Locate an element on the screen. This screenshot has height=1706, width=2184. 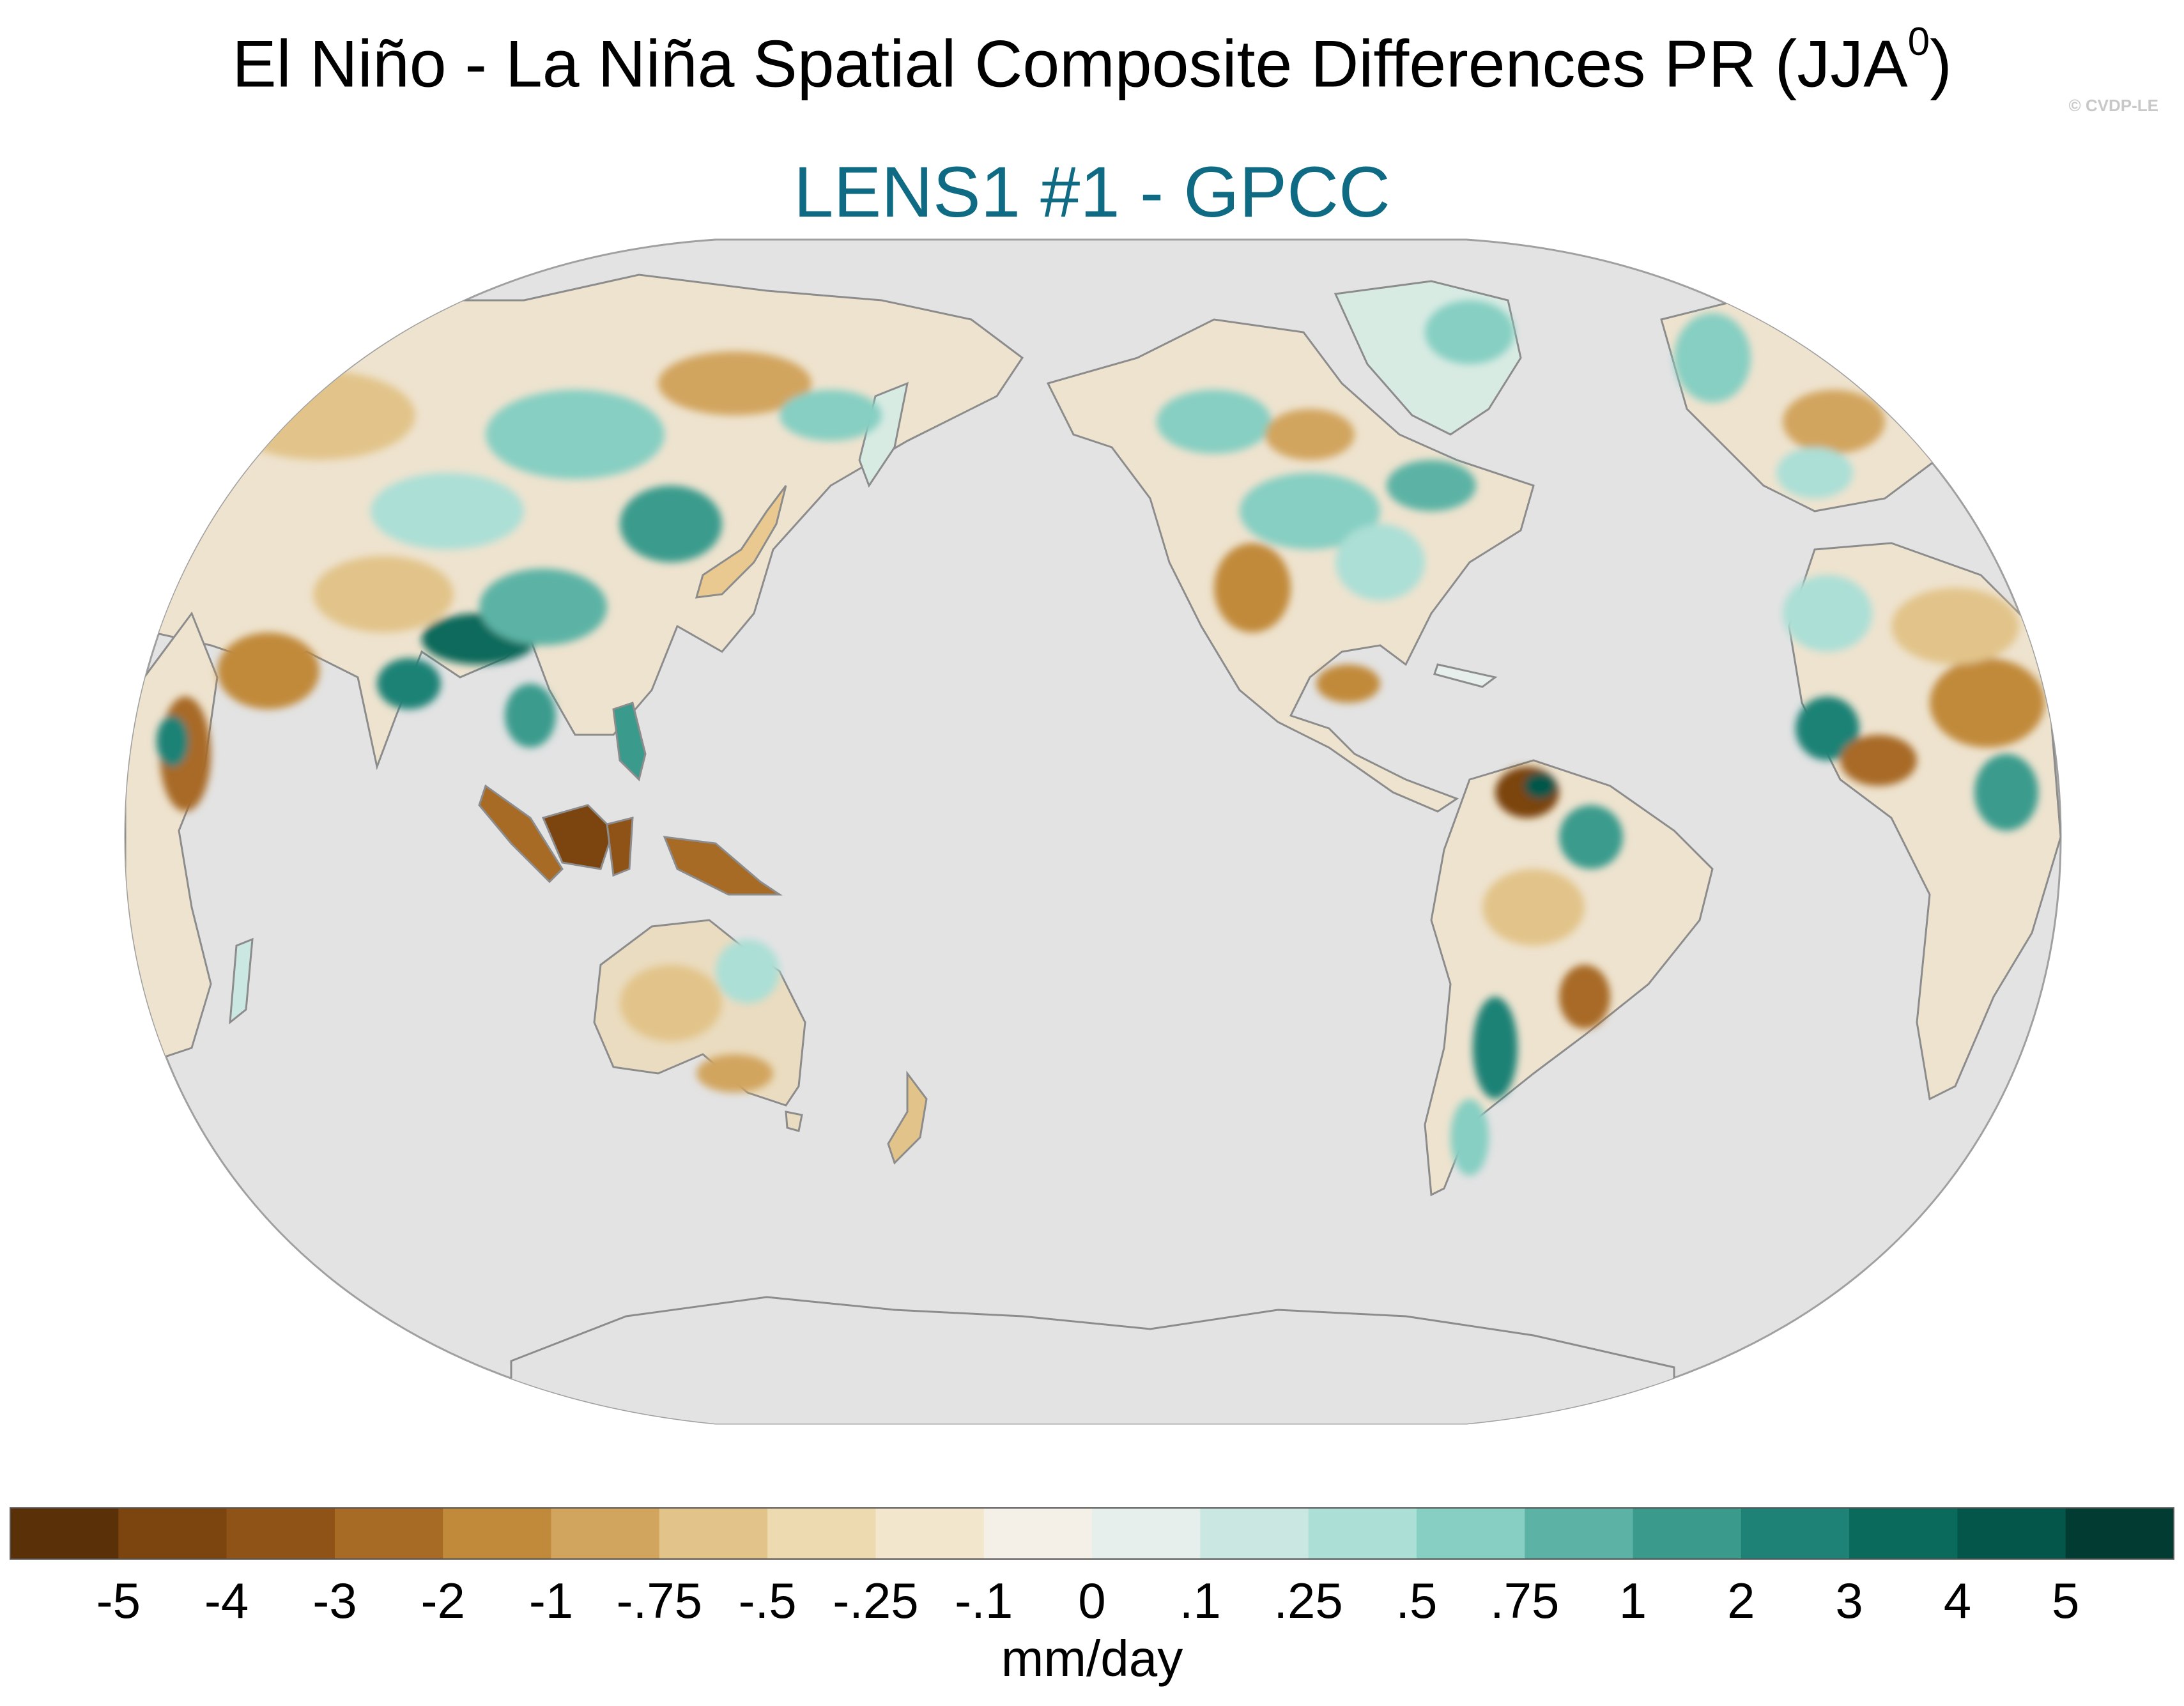
colorbar-tick-label: -2 is located at coordinates (443, 1600).